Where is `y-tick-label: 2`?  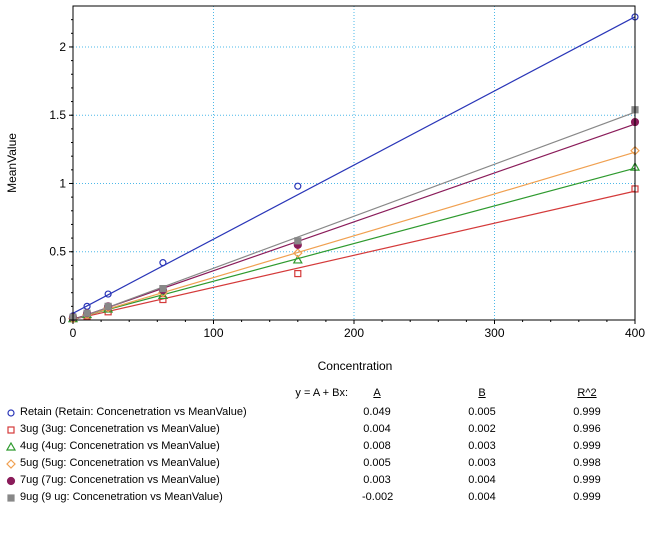
y-tick-label: 2 is located at coordinates (62, 47).